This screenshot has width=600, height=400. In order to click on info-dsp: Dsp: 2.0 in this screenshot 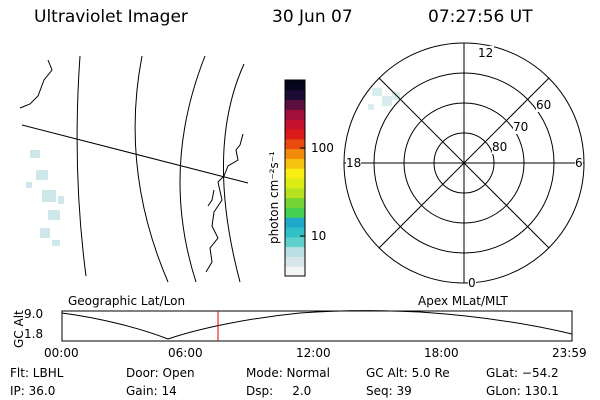, I will do `click(279, 391)`.